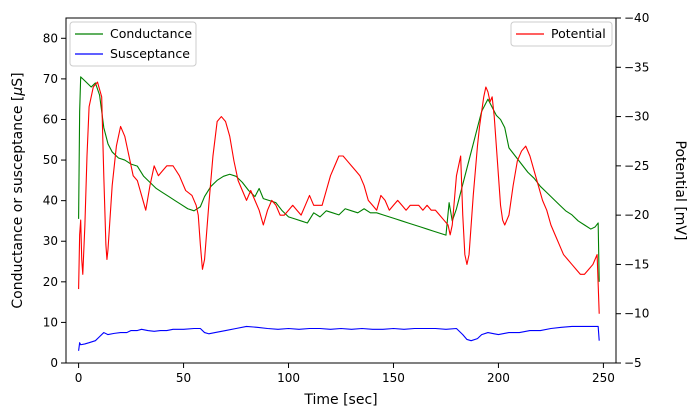 Image resolution: width=691 pixels, height=410 pixels. What do you see at coordinates (636, 117) in the screenshot?
I see `right-y-tick-label: −30` at bounding box center [636, 117].